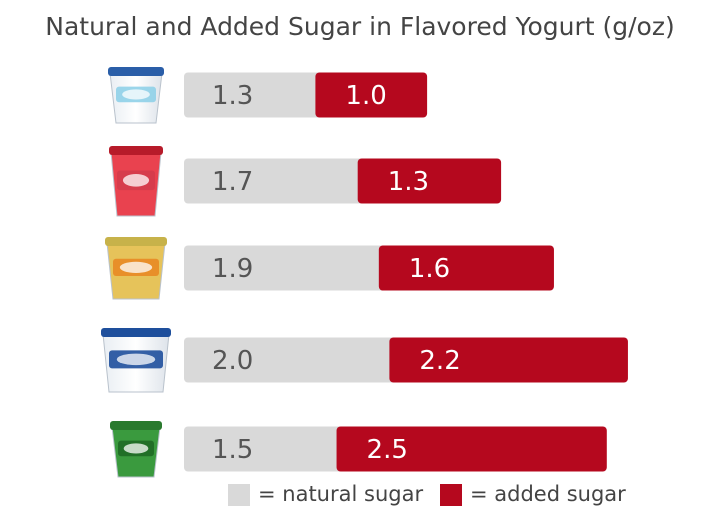 This screenshot has height=519, width=720. I want to click on stonyfield-cup-icon, so click(136, 268).